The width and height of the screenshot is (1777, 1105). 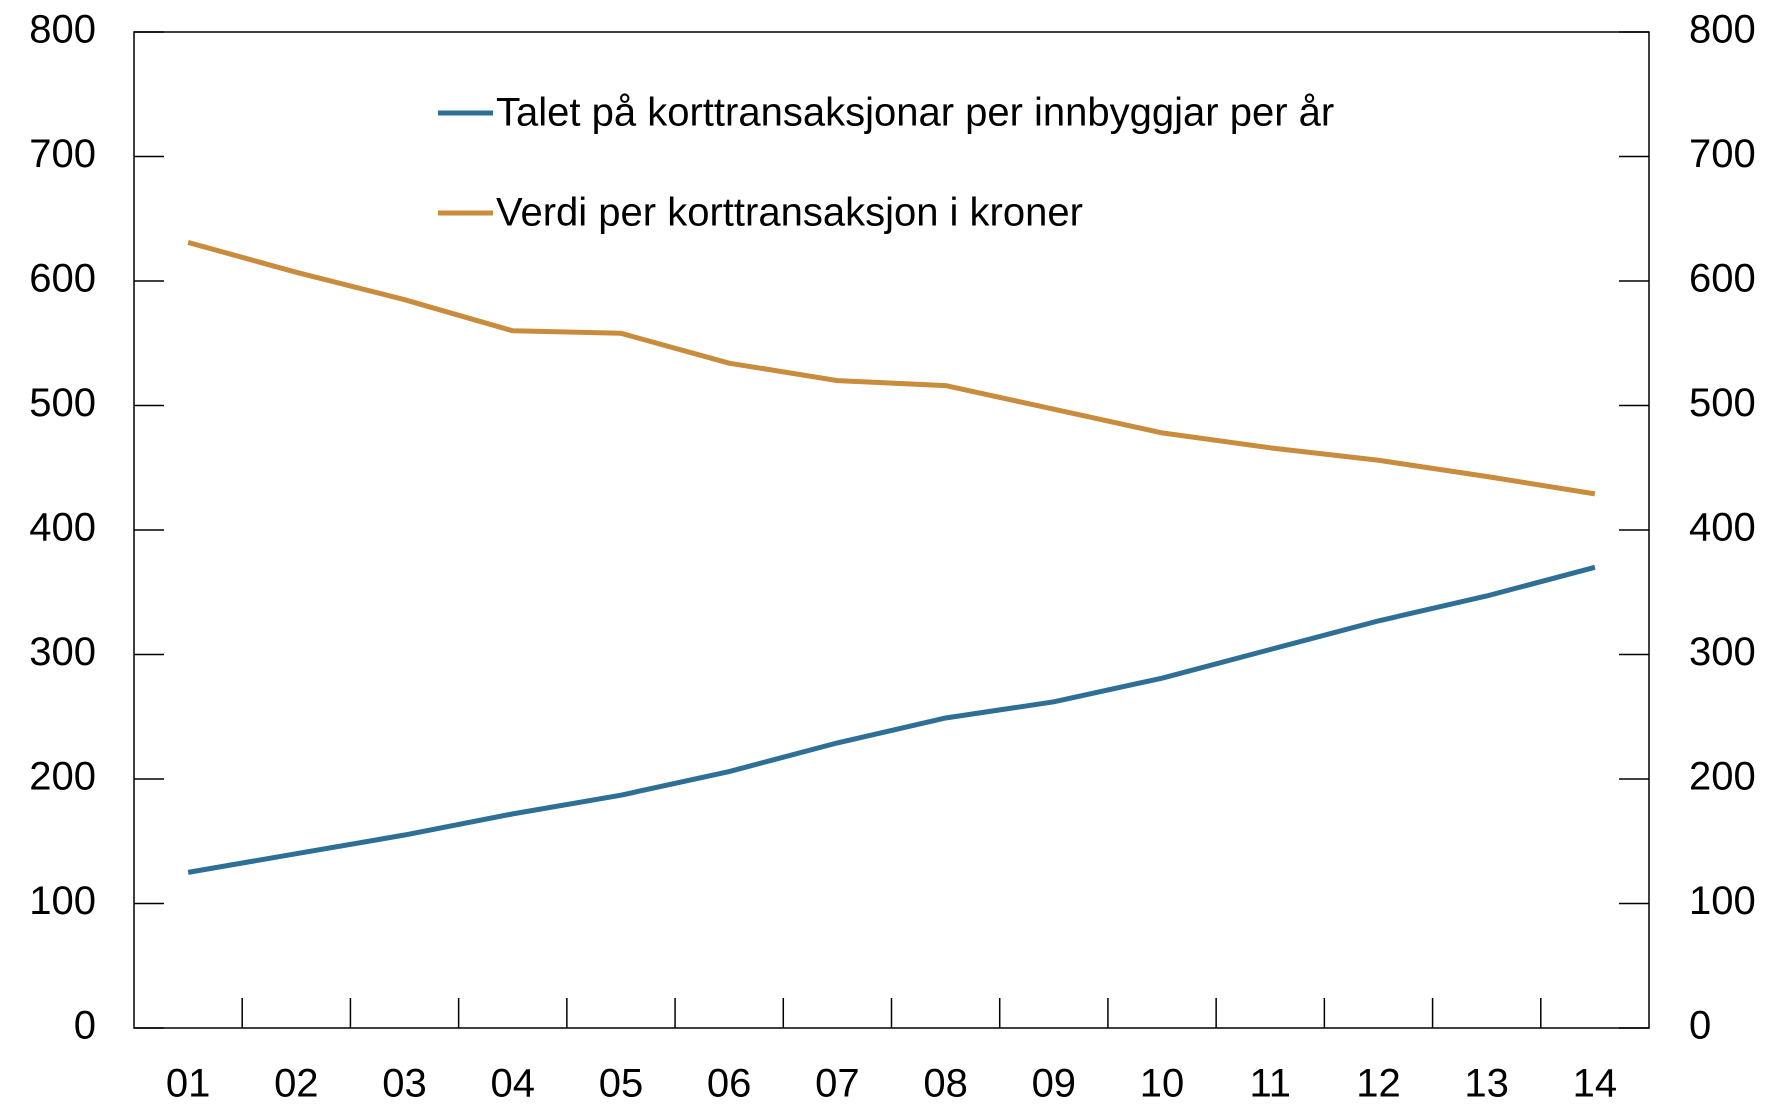 What do you see at coordinates (945, 1083) in the screenshot?
I see `x-tick-label: 08` at bounding box center [945, 1083].